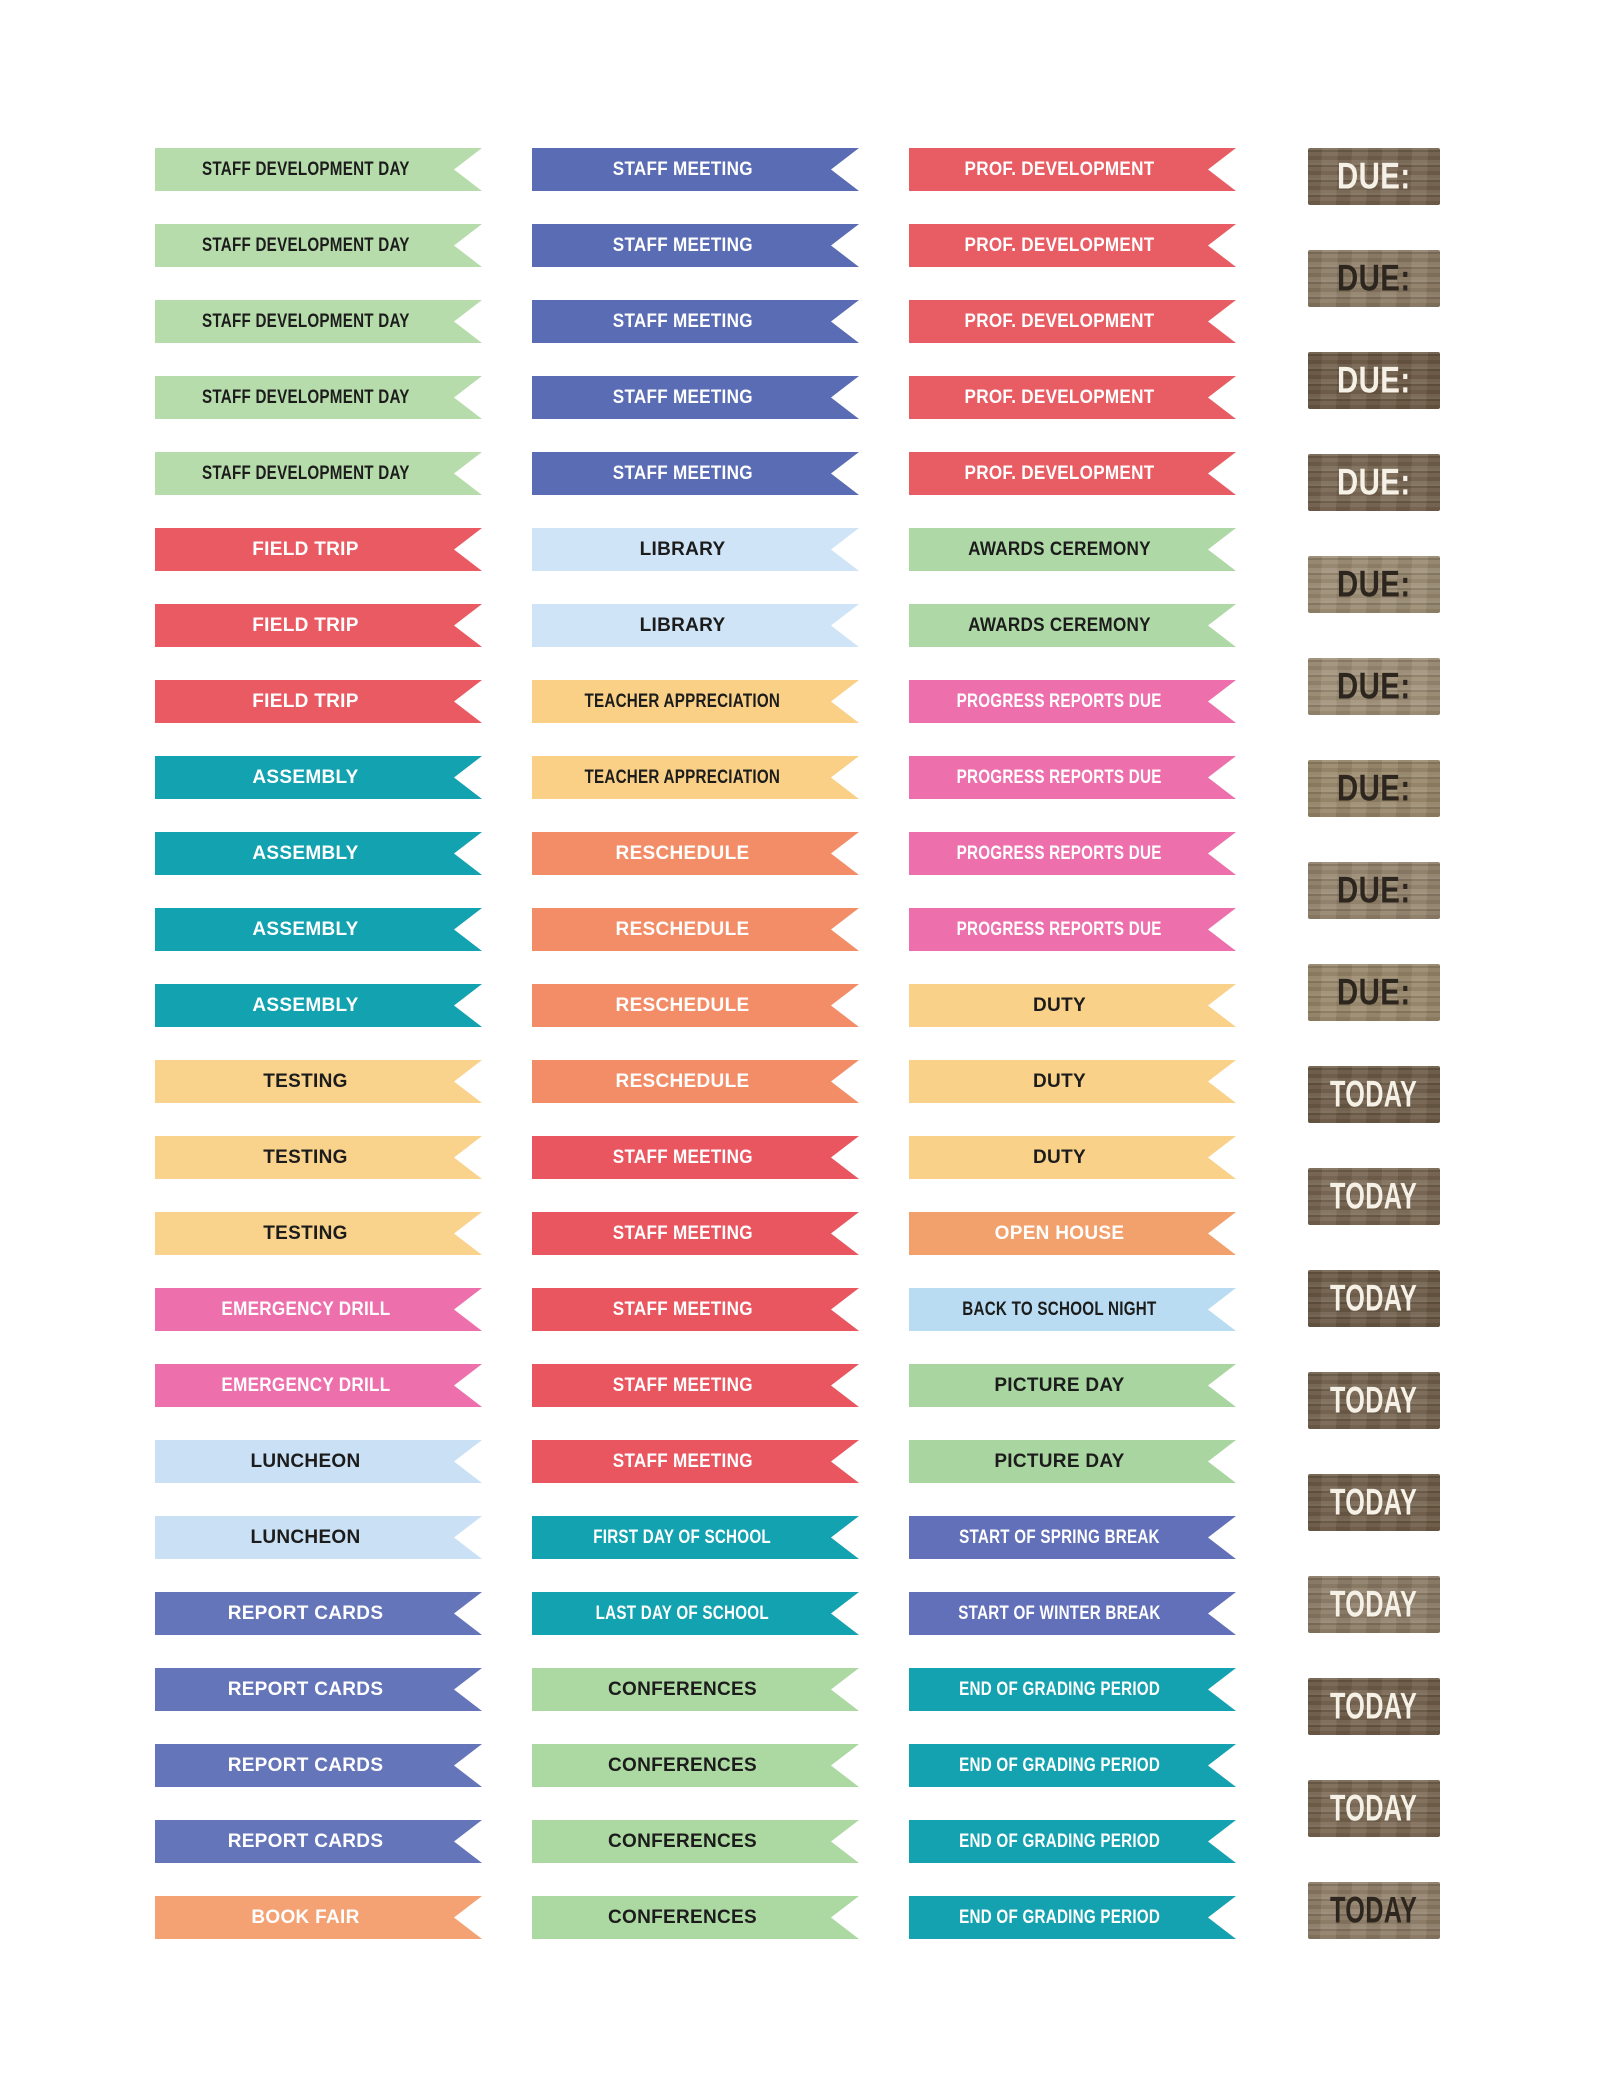 This screenshot has height=2100, width=1621. What do you see at coordinates (1059, 1233) in the screenshot?
I see `flag-label: OPEN HOUSE` at bounding box center [1059, 1233].